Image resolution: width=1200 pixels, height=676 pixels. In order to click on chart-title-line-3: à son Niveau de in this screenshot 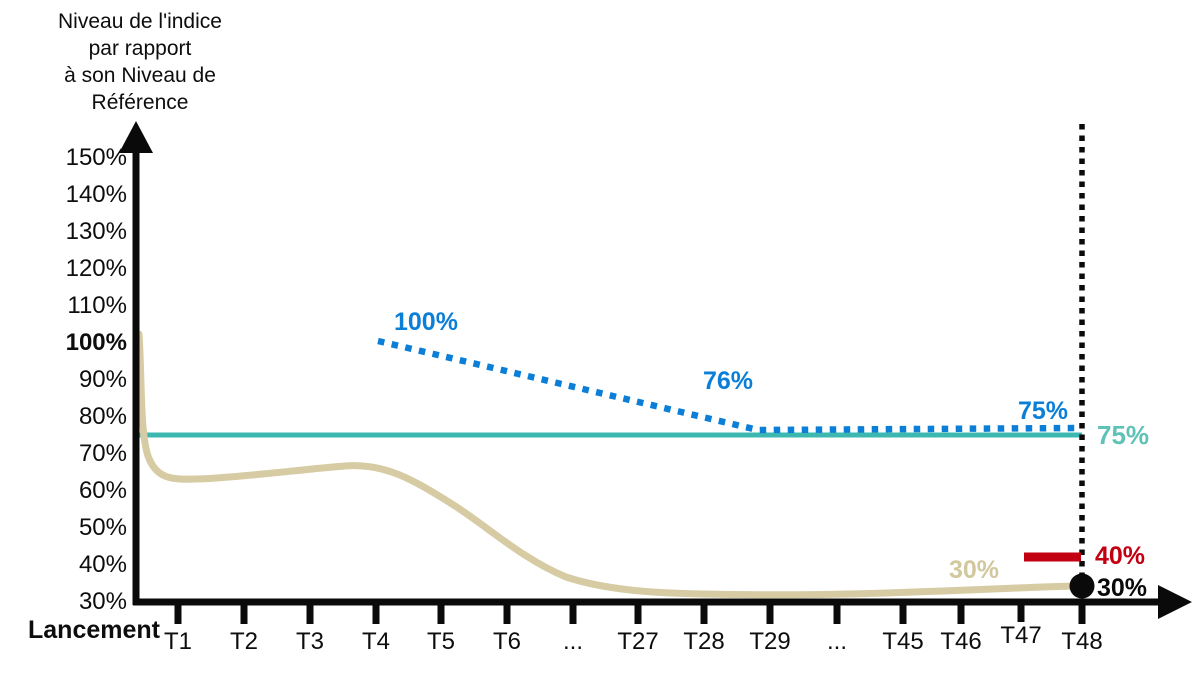, I will do `click(140, 75)`.